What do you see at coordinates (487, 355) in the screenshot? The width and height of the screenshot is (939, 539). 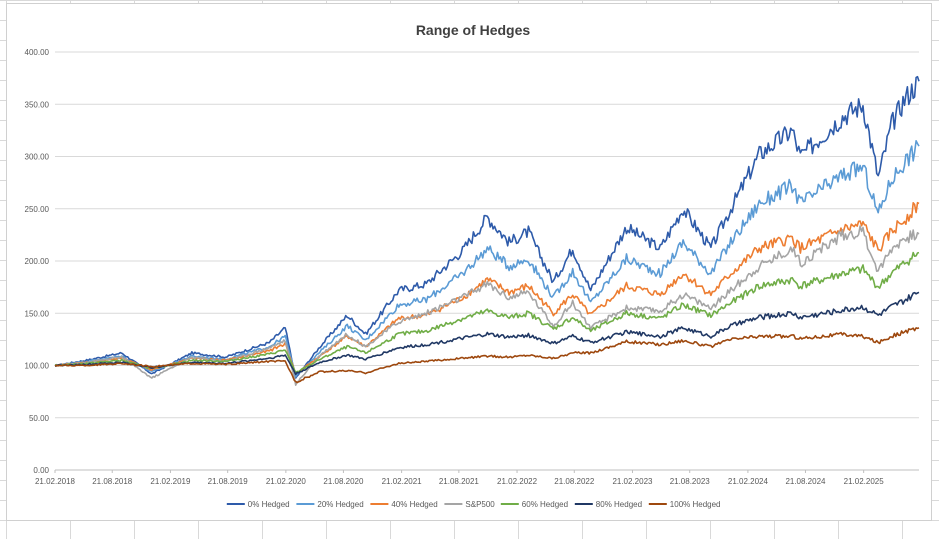 I see `series-line-100-hedged` at bounding box center [487, 355].